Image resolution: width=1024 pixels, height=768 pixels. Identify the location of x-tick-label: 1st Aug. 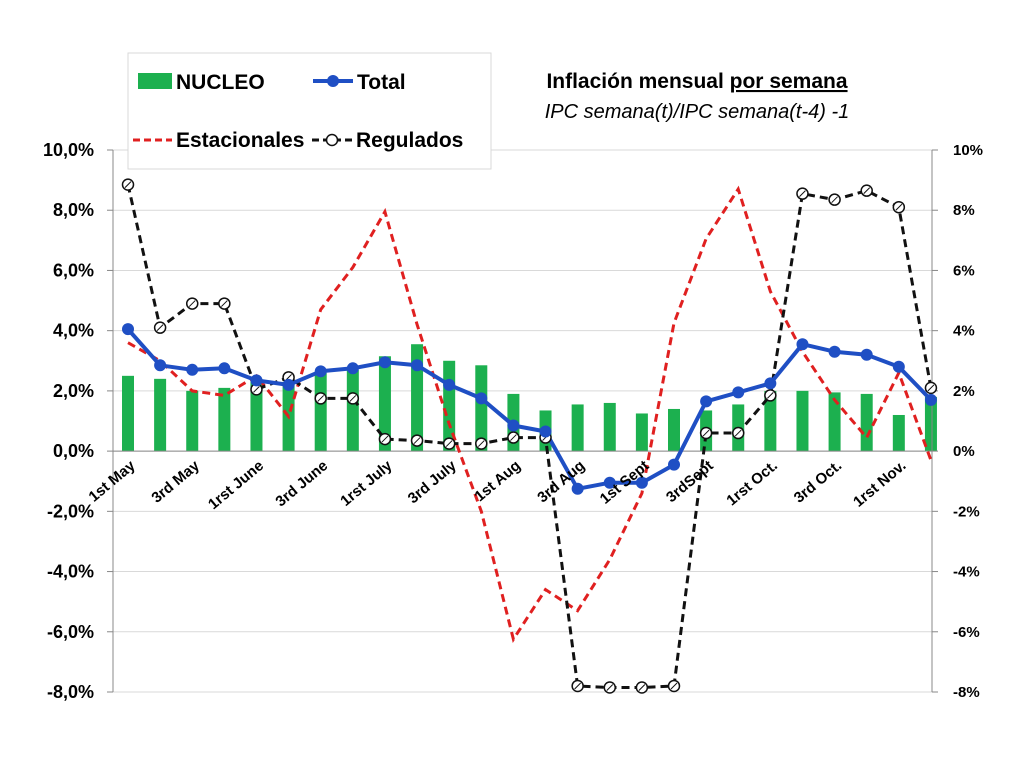
(497, 481).